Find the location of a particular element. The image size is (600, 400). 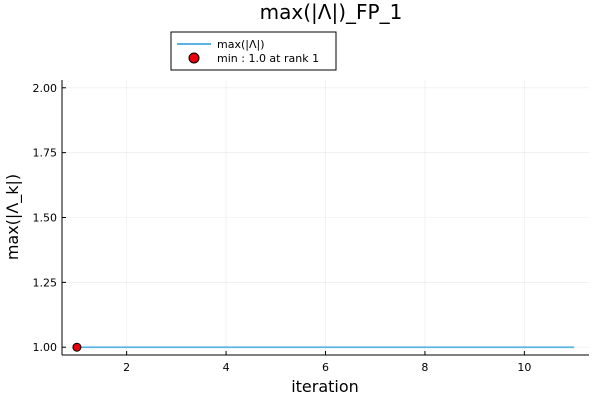

x-tick-label: 6 is located at coordinates (325, 367).